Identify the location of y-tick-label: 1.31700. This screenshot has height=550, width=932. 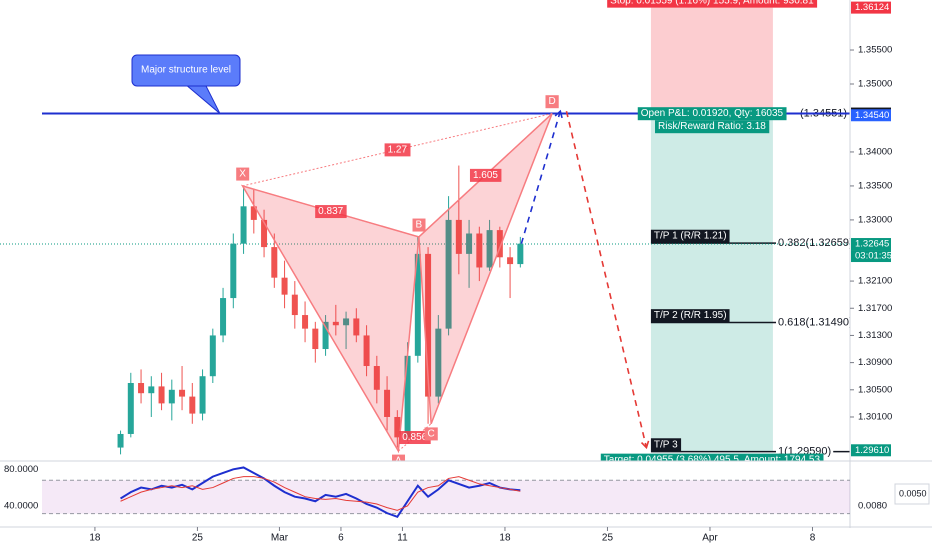
(875, 308).